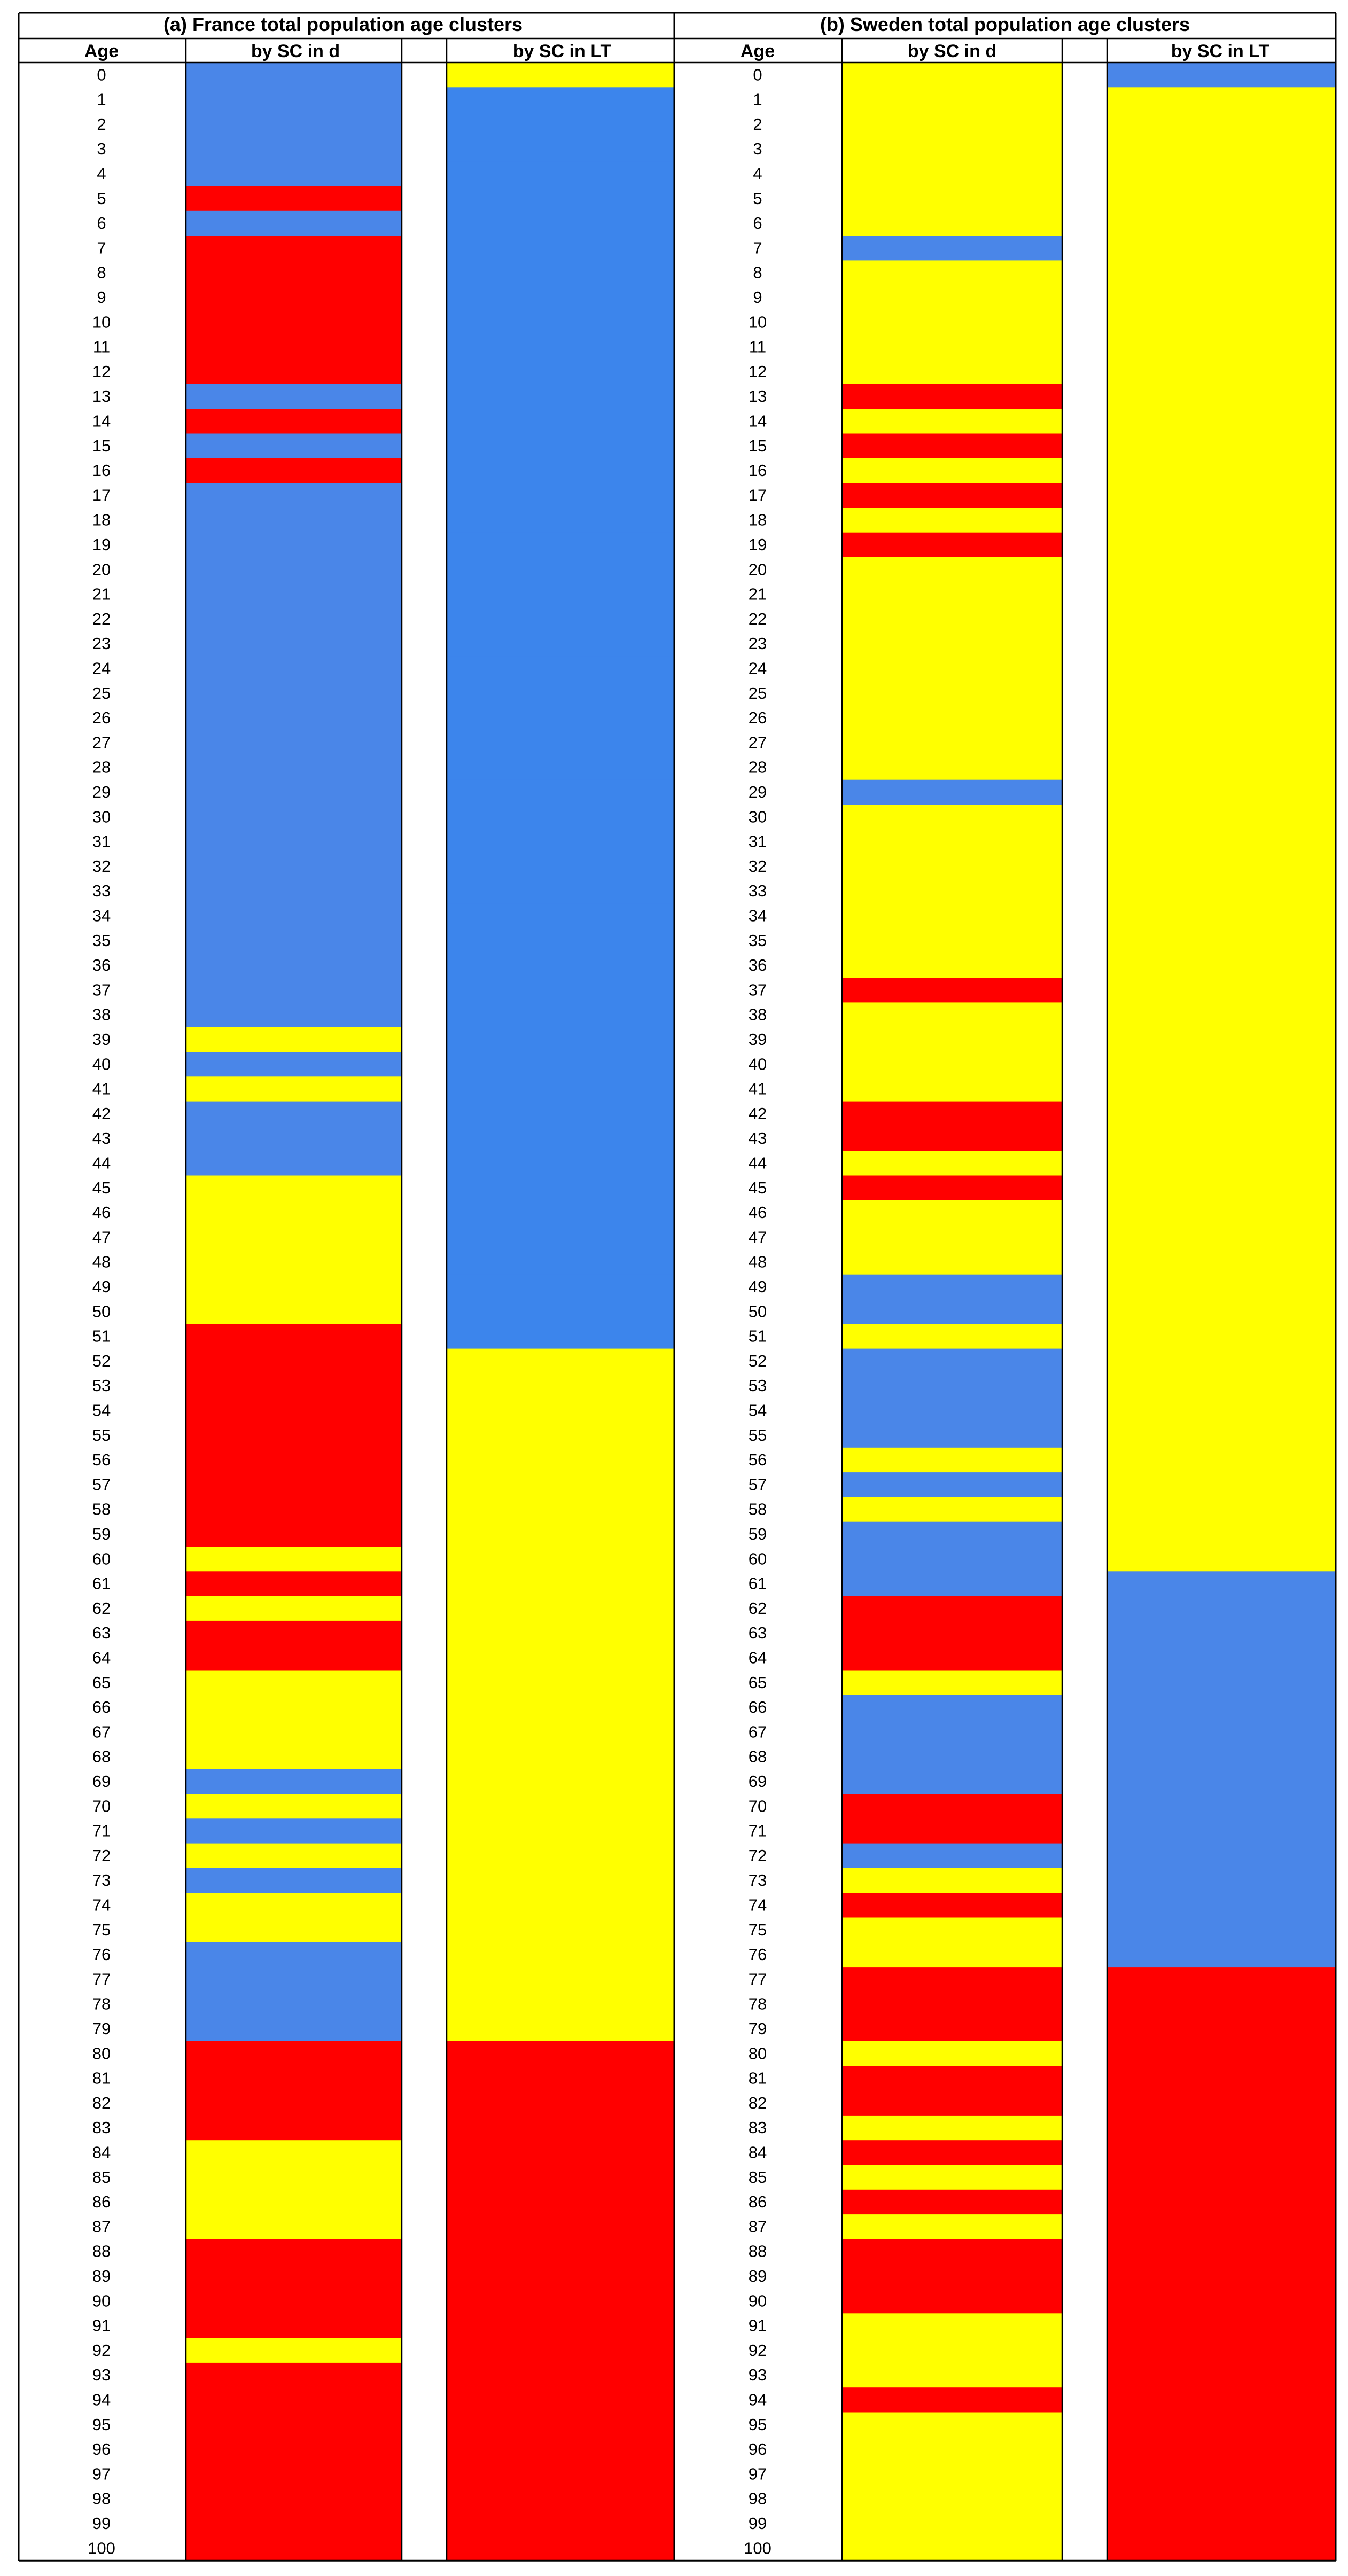  Describe the element at coordinates (758, 2201) in the screenshot. I see `age-label-b-86: 86` at that location.